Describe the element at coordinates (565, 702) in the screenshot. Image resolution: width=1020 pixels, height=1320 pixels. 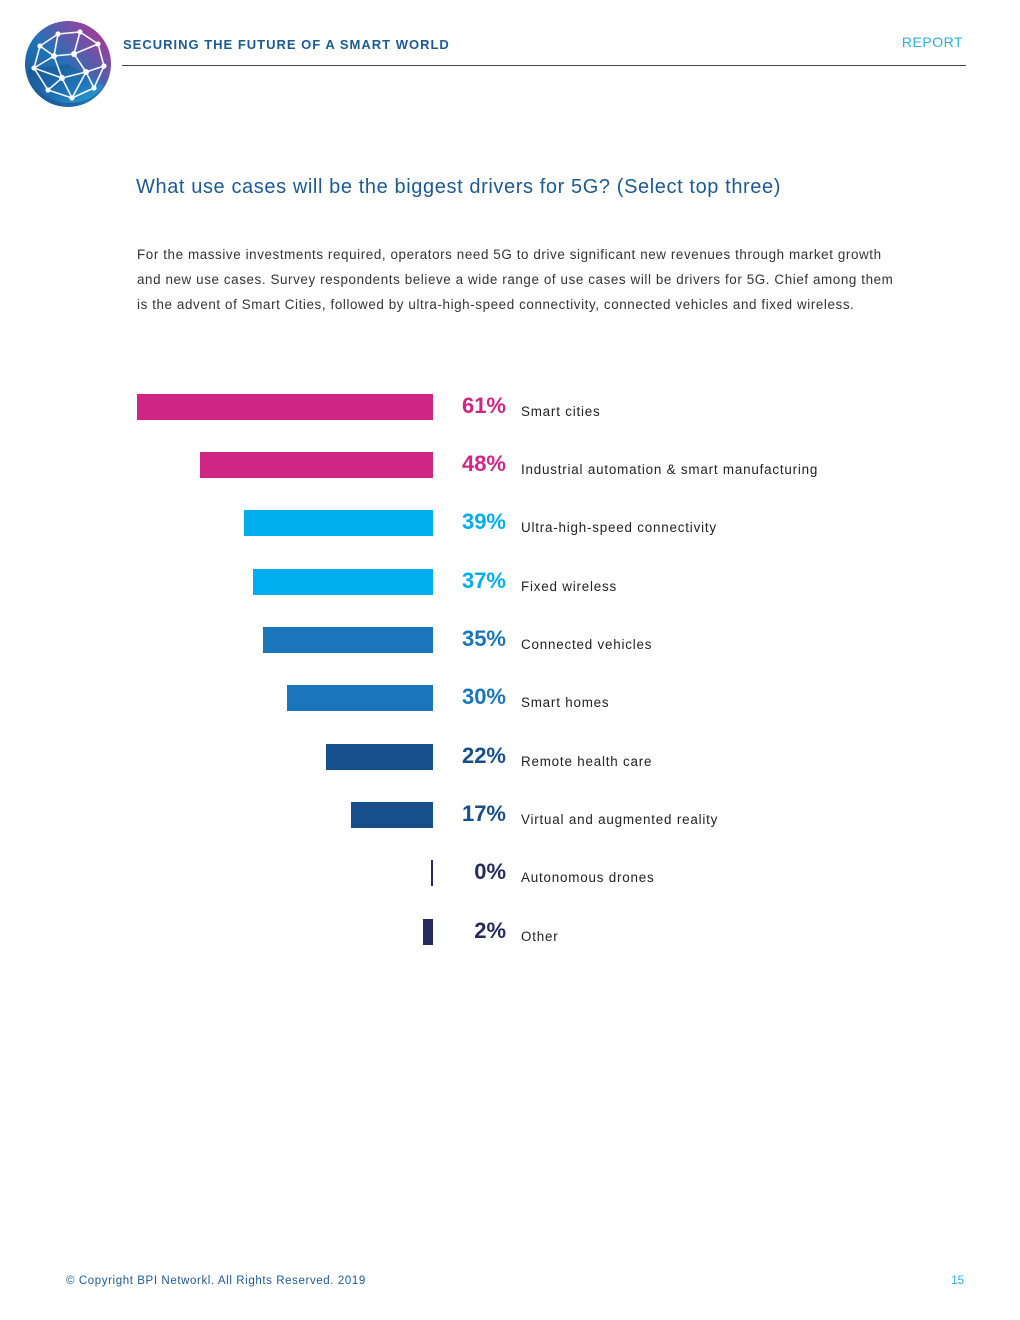
I see `category-label: Smart homes` at that location.